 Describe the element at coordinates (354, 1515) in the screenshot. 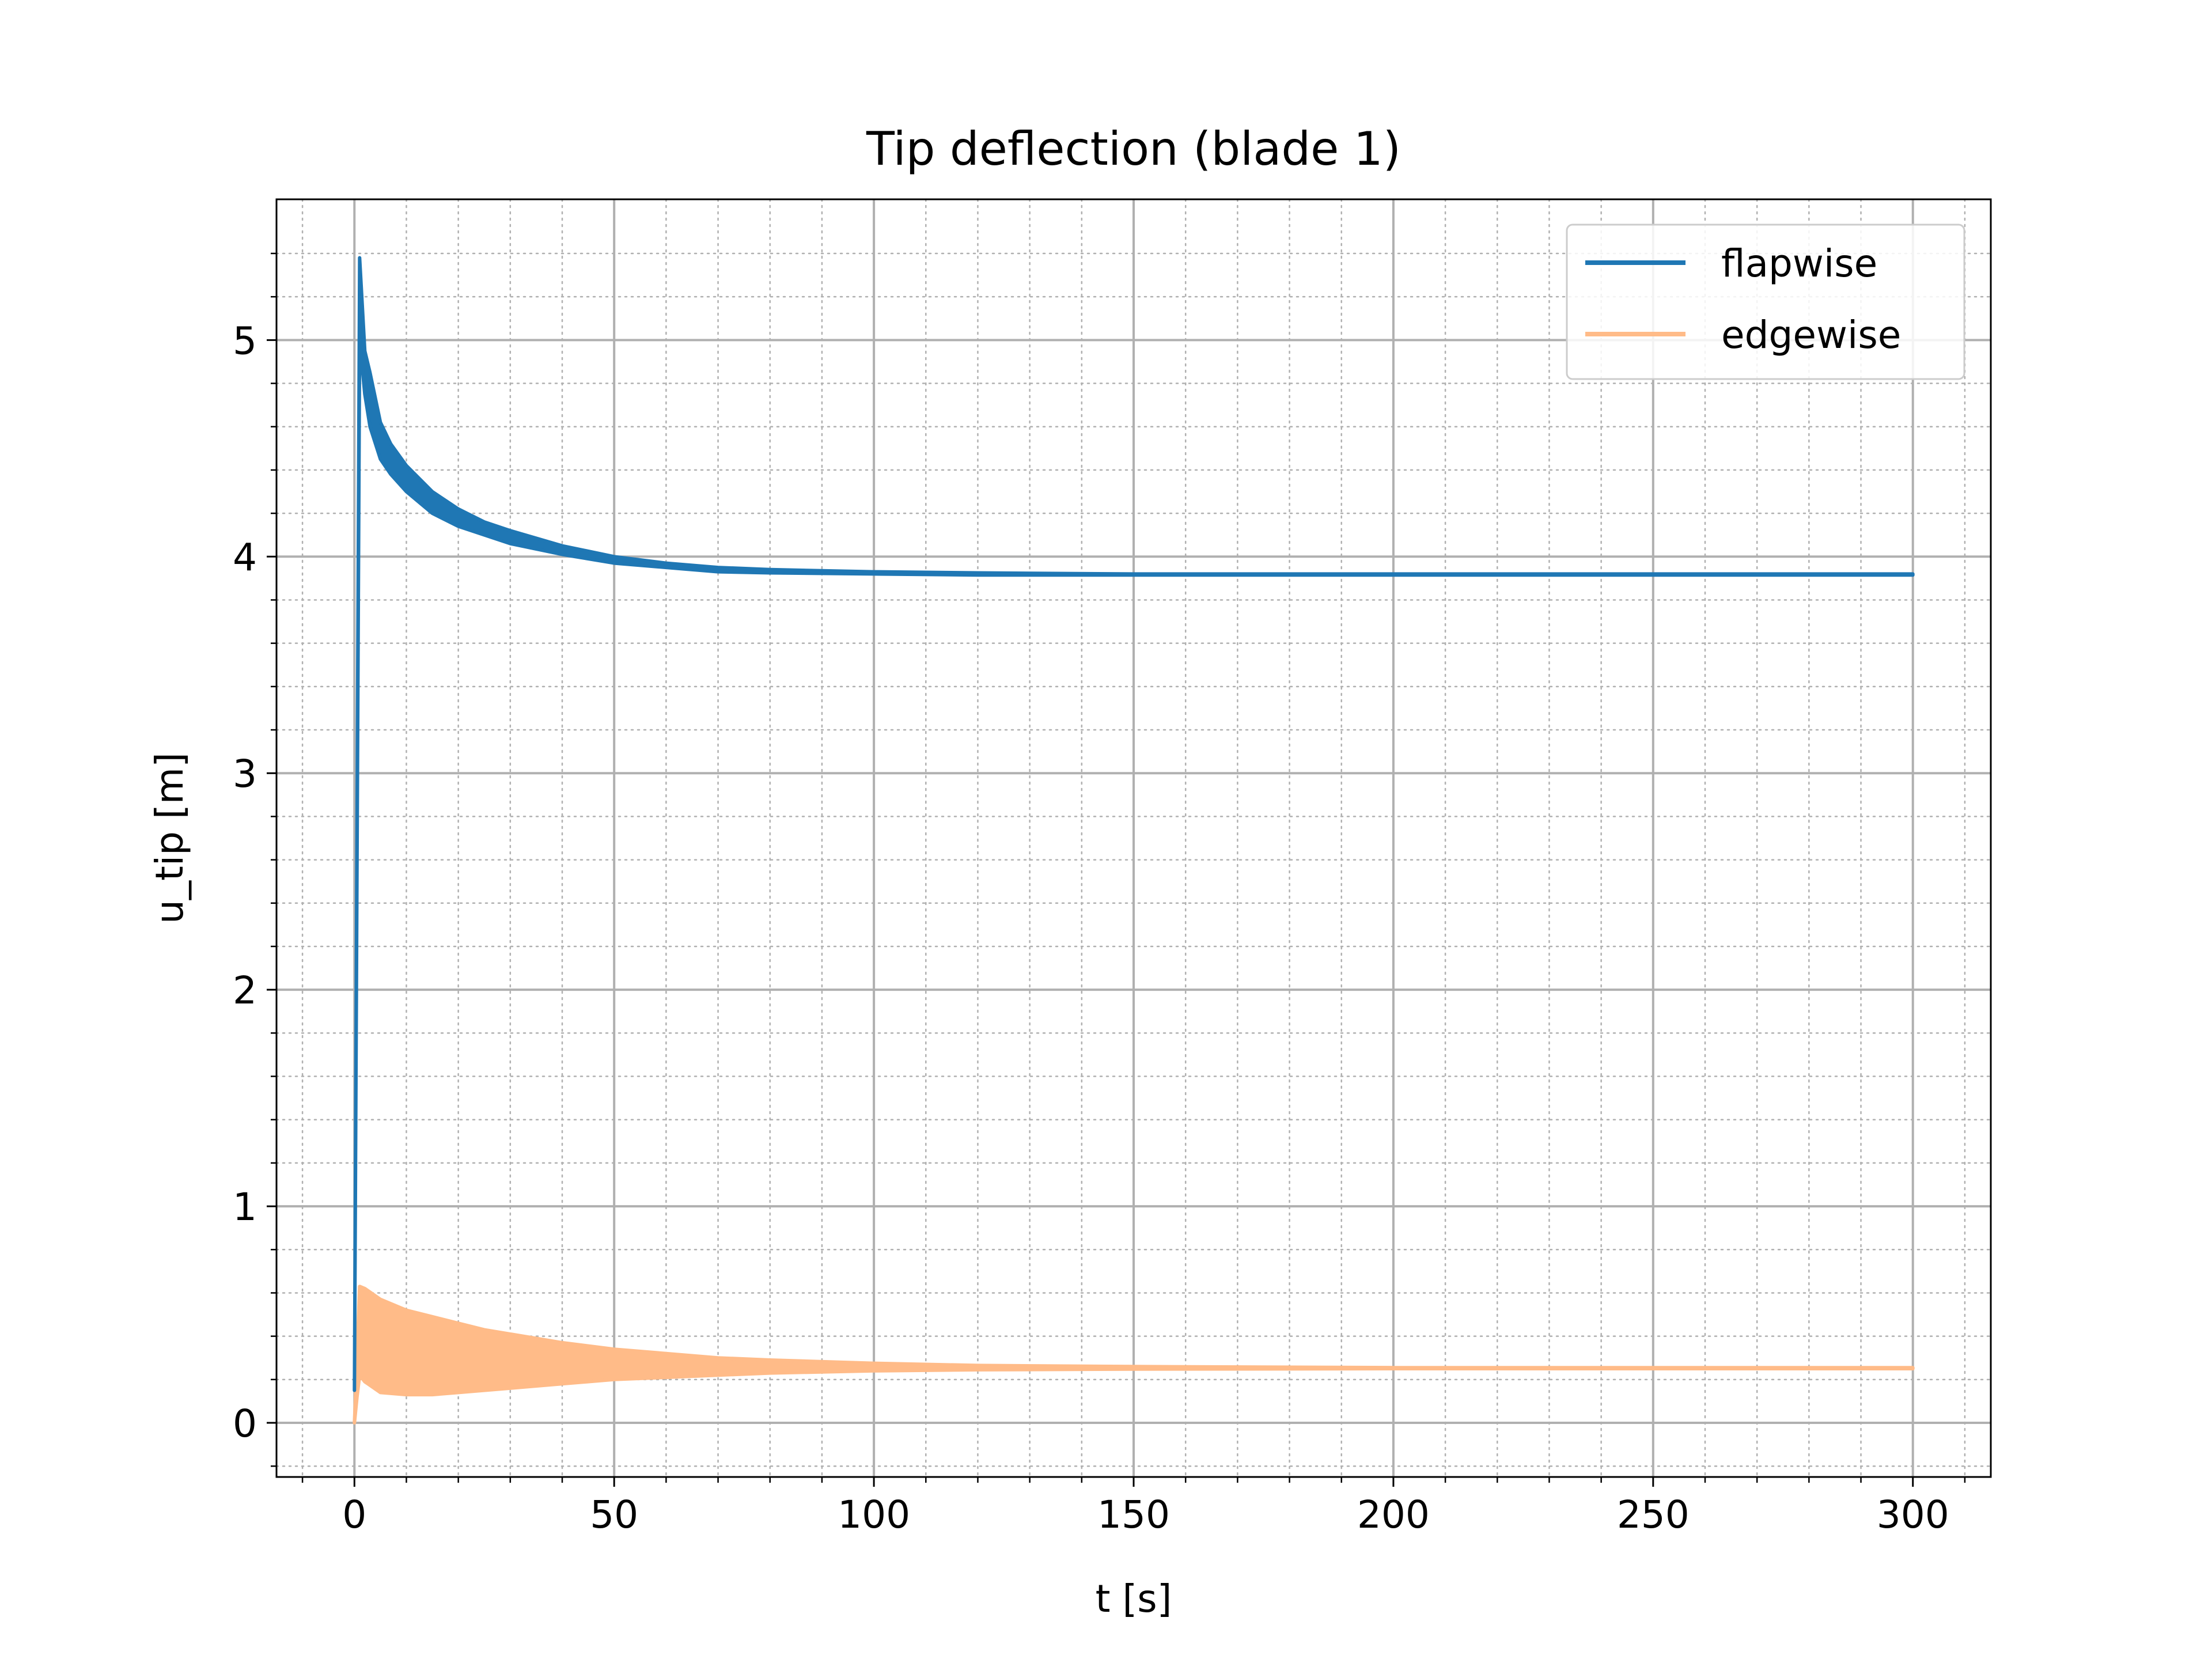

I see `x-tick-label: 0` at that location.